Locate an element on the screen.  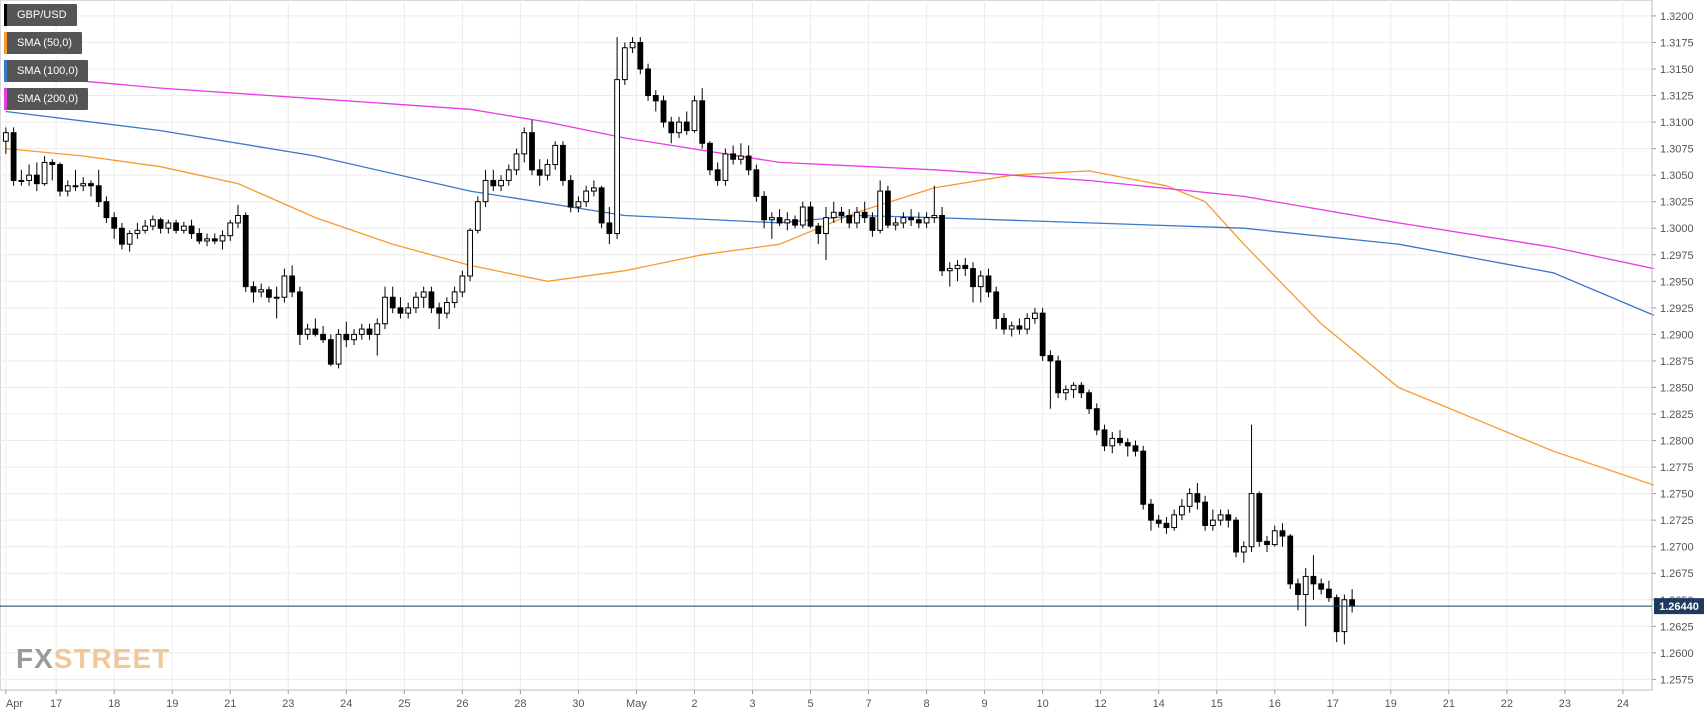
x-tick-label: 2 is located at coordinates (694, 704).